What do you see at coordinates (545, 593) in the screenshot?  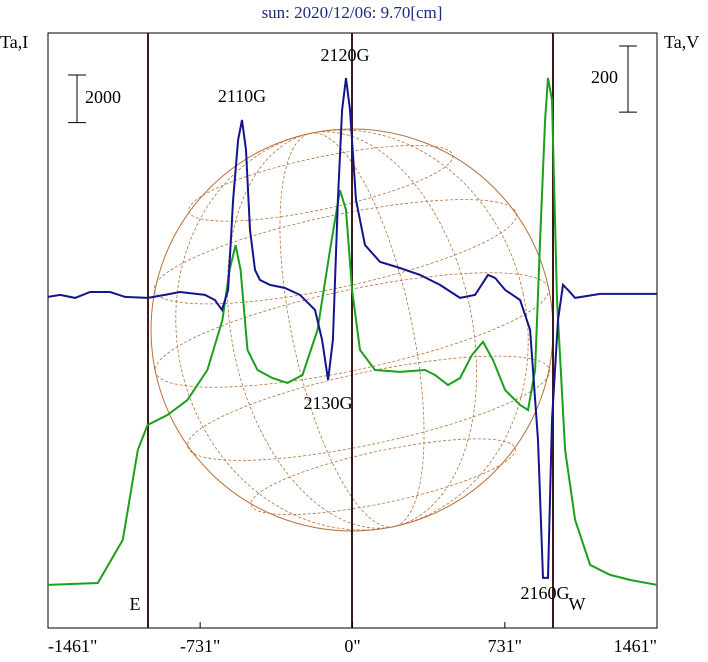 I see `annotation: 2160G` at bounding box center [545, 593].